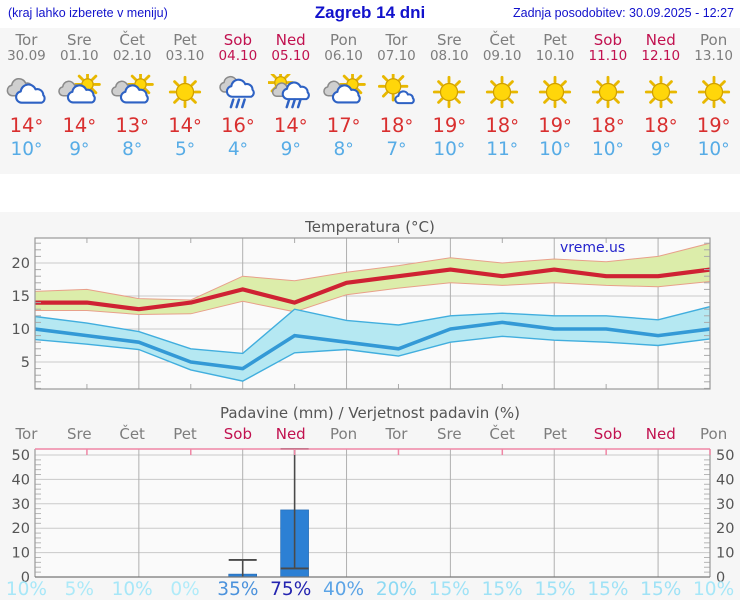  I want to click on day-name: Sre, so click(79, 40).